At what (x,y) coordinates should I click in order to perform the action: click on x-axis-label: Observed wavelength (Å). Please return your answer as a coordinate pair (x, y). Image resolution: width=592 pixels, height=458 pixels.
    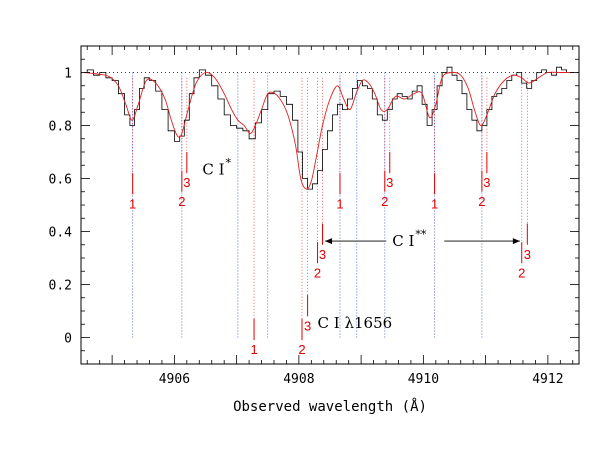
    Looking at the image, I should click on (330, 406).